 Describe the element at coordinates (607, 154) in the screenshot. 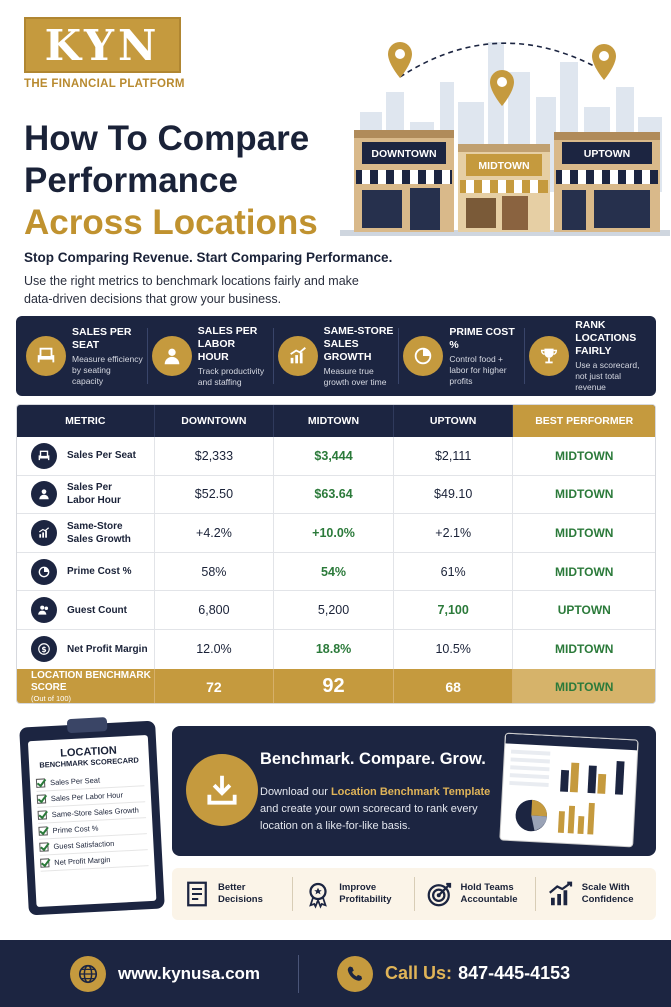

I see `store-sign-uptown: UPTOWN` at that location.